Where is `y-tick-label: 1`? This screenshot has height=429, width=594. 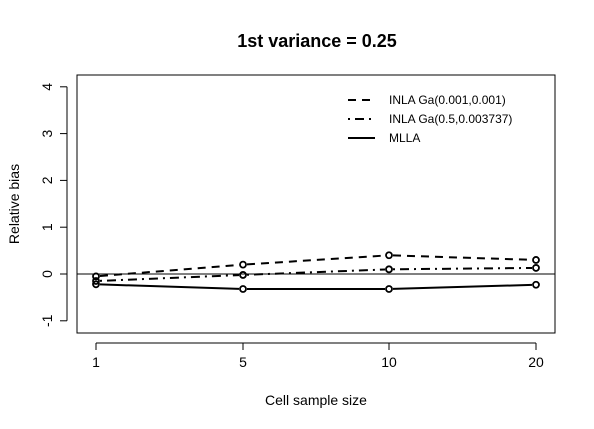 y-tick-label: 1 is located at coordinates (47, 227).